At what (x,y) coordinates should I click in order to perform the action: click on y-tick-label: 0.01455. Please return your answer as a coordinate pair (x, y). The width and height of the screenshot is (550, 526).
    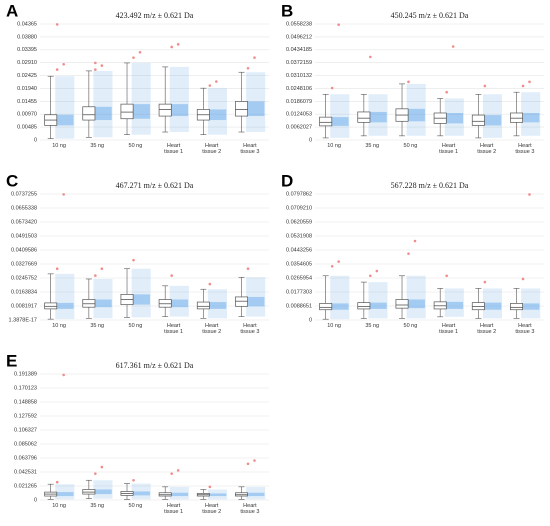
    Looking at the image, I should click on (27, 102).